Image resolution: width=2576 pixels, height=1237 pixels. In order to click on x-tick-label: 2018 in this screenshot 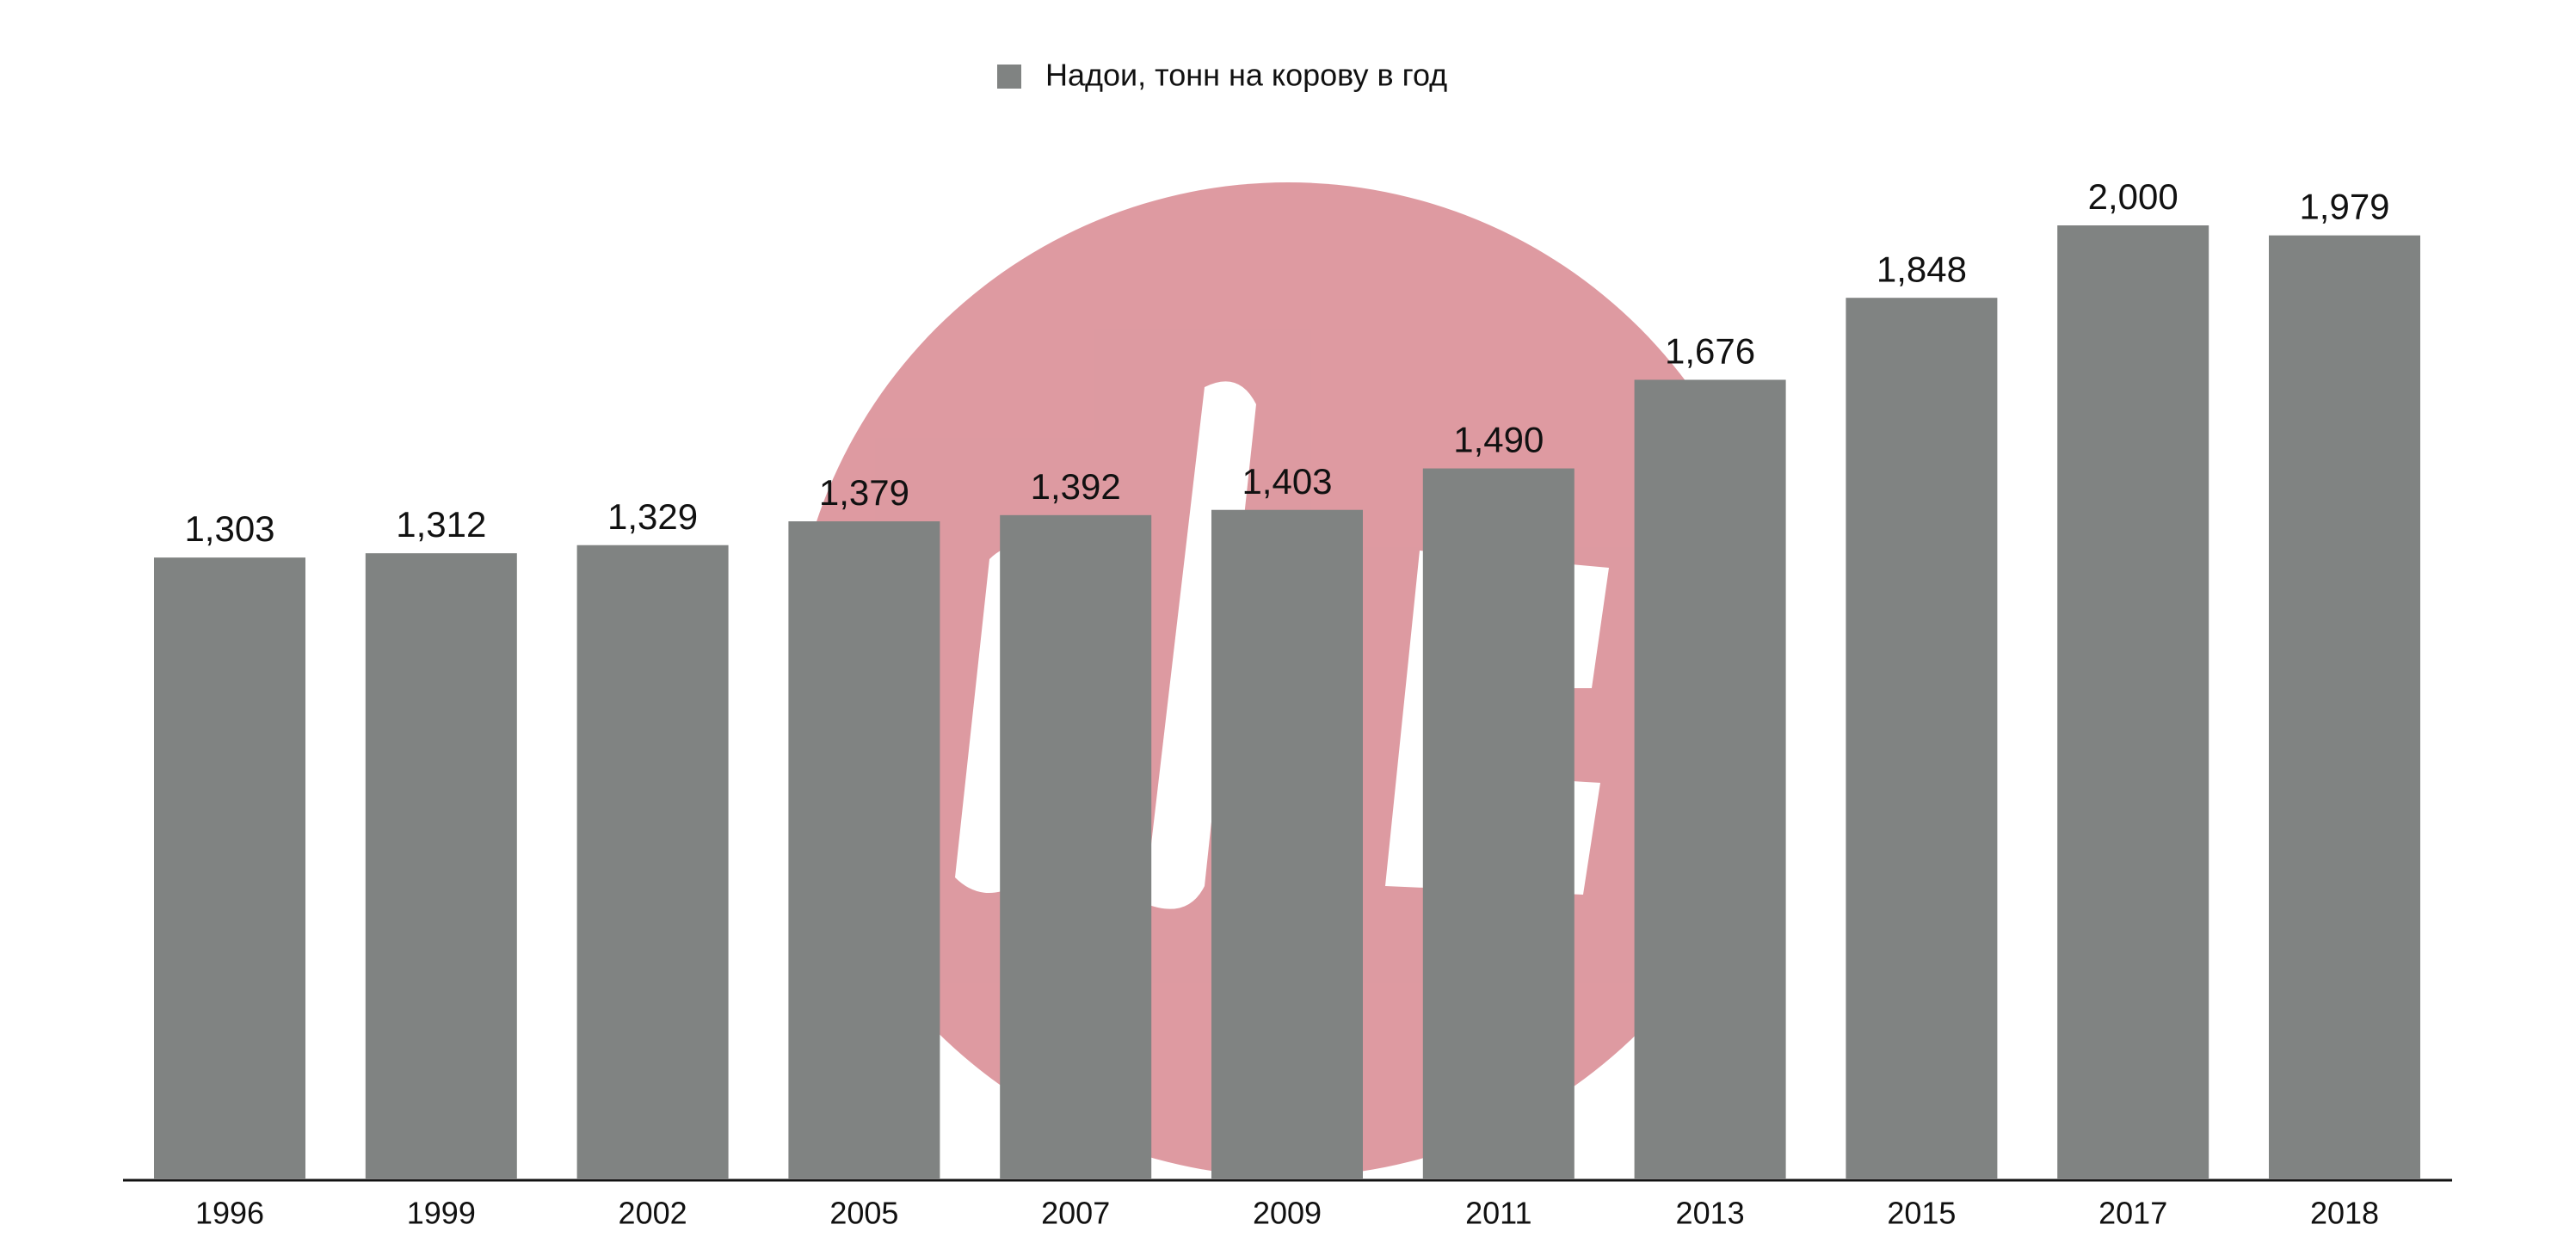, I will do `click(2345, 1214)`.